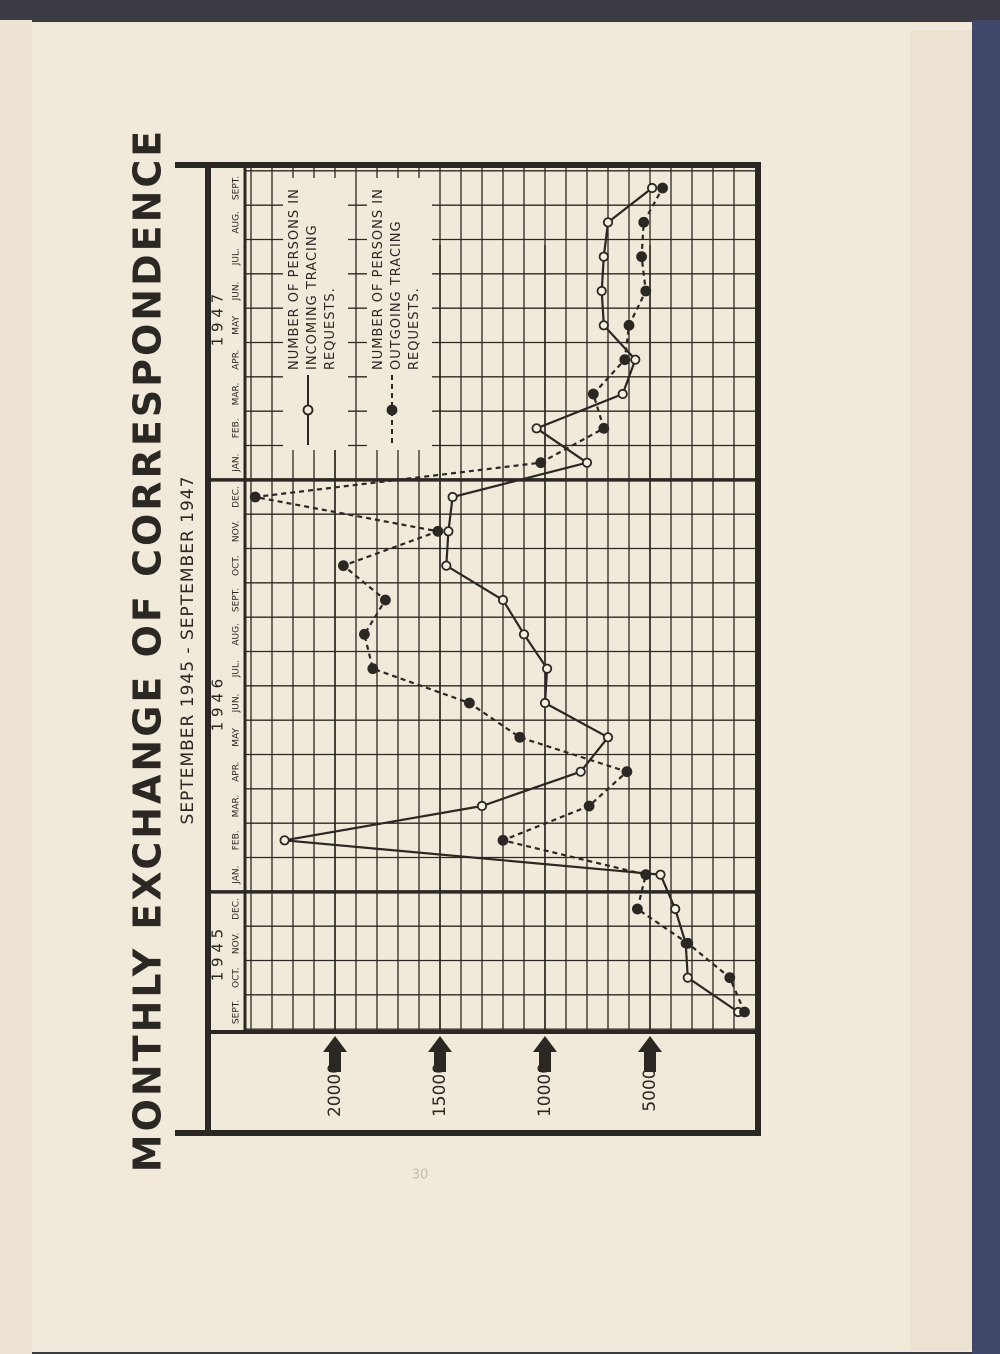 Image resolution: width=1000 pixels, height=1354 pixels. Describe the element at coordinates (218, 955) in the screenshot. I see `year-label: 1 9 4 5` at that location.